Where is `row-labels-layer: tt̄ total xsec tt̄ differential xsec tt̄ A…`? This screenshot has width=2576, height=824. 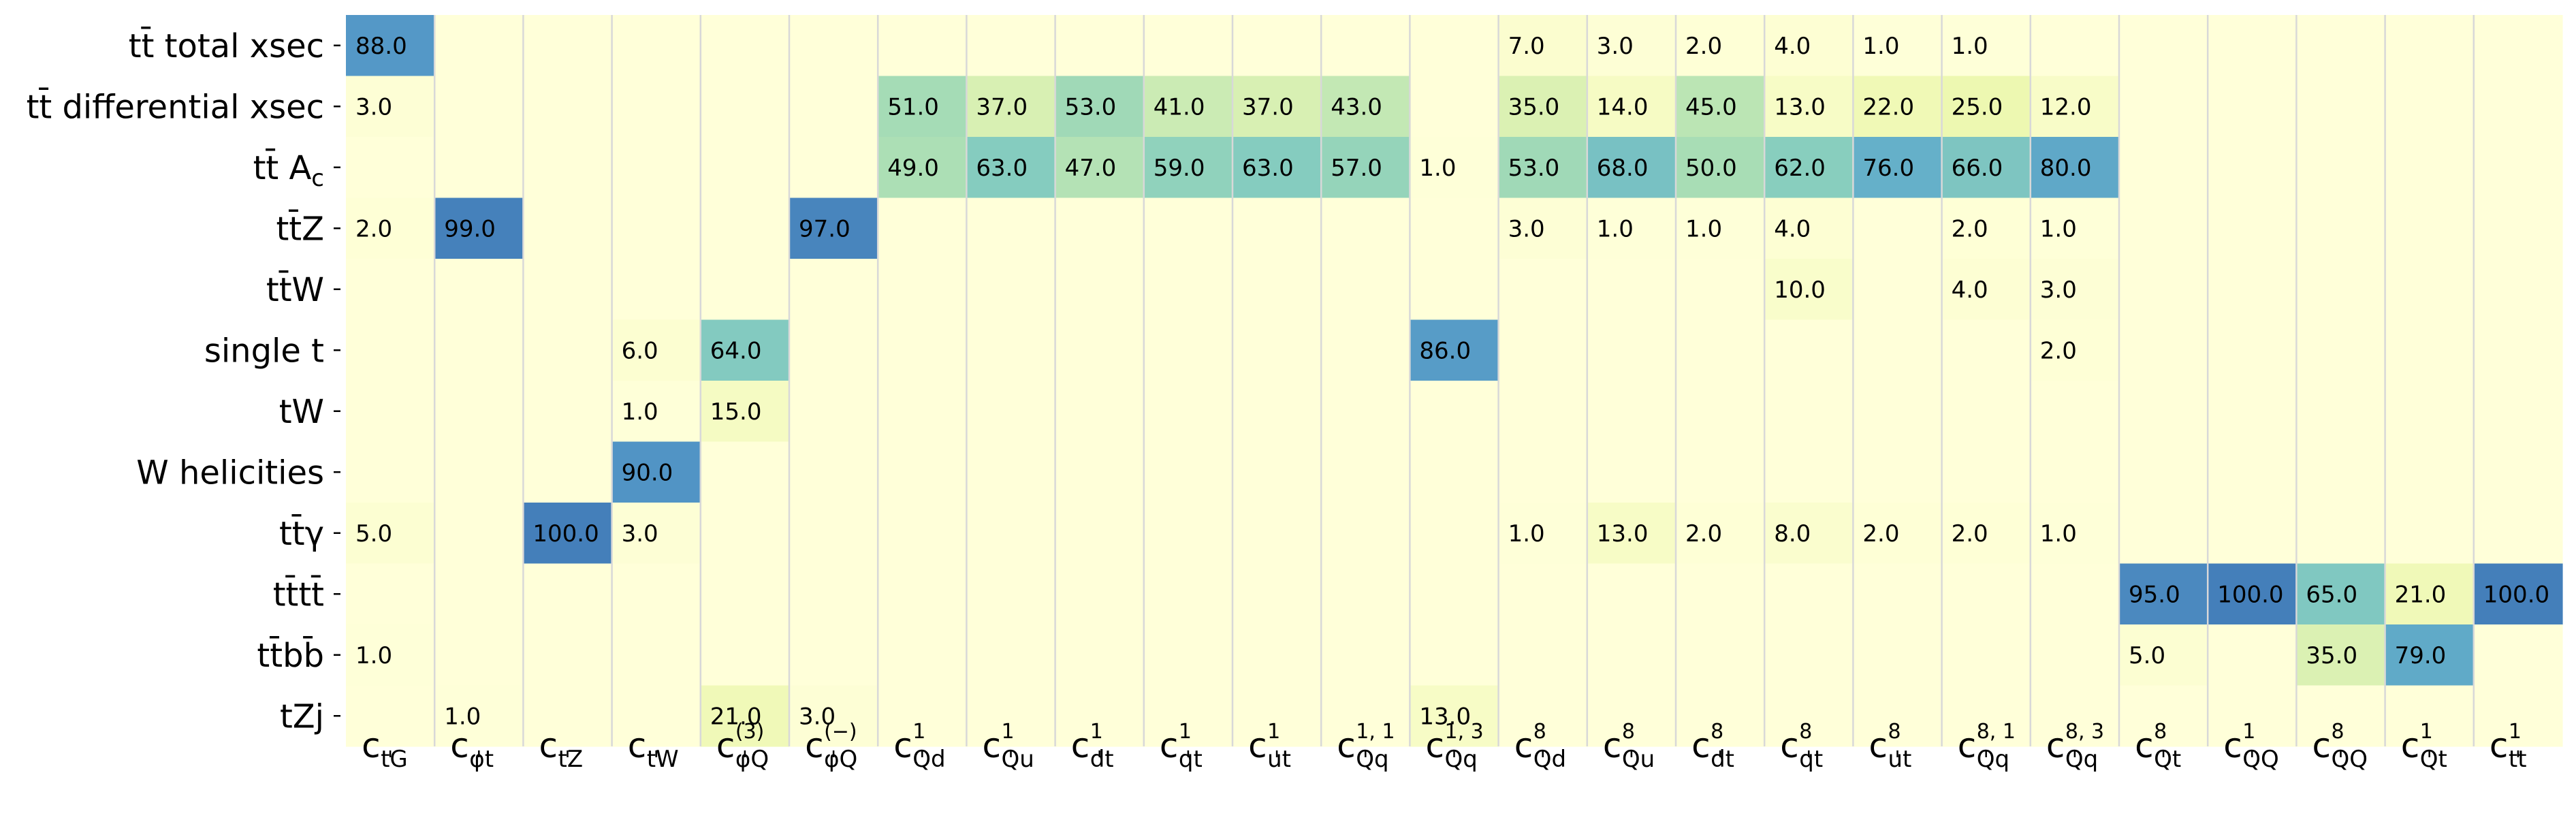 row-labels-layer: tt̄ total xsec tt̄ differential xsec tt̄ A… is located at coordinates (183, 381).